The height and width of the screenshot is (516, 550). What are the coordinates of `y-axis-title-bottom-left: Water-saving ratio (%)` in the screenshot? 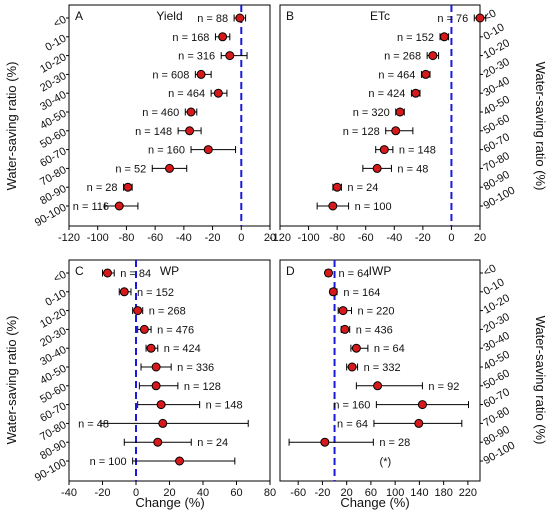 It's located at (11, 380).